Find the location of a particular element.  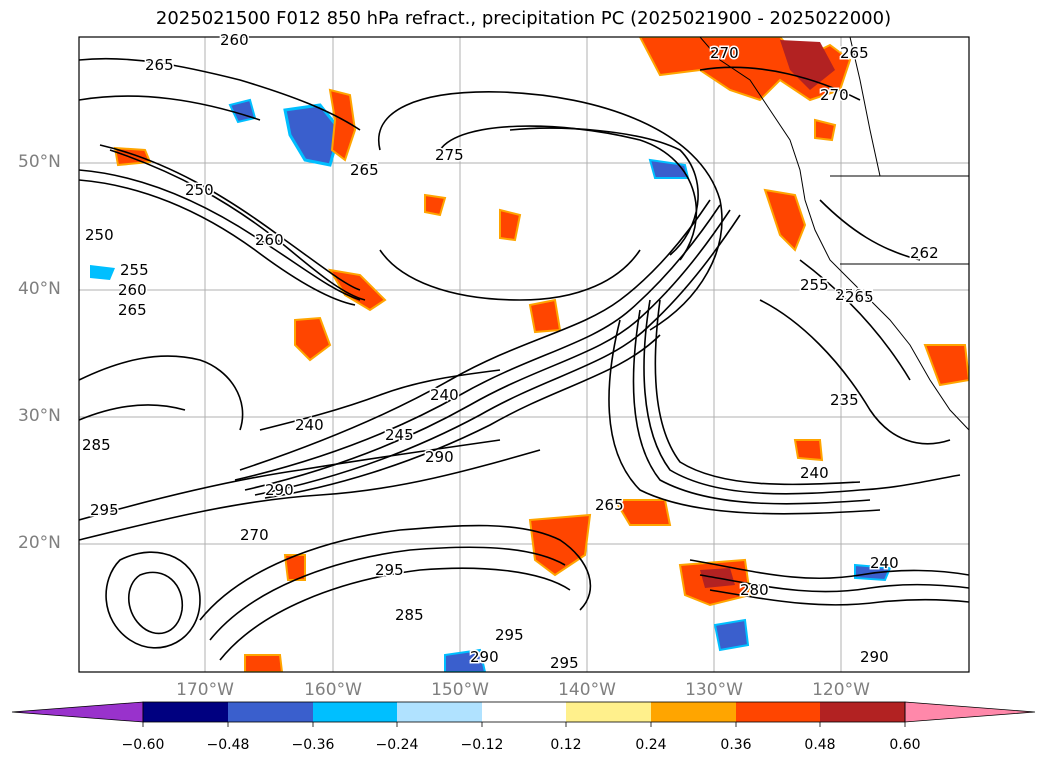

colorbar-tick-label: −0.48 is located at coordinates (228, 745).